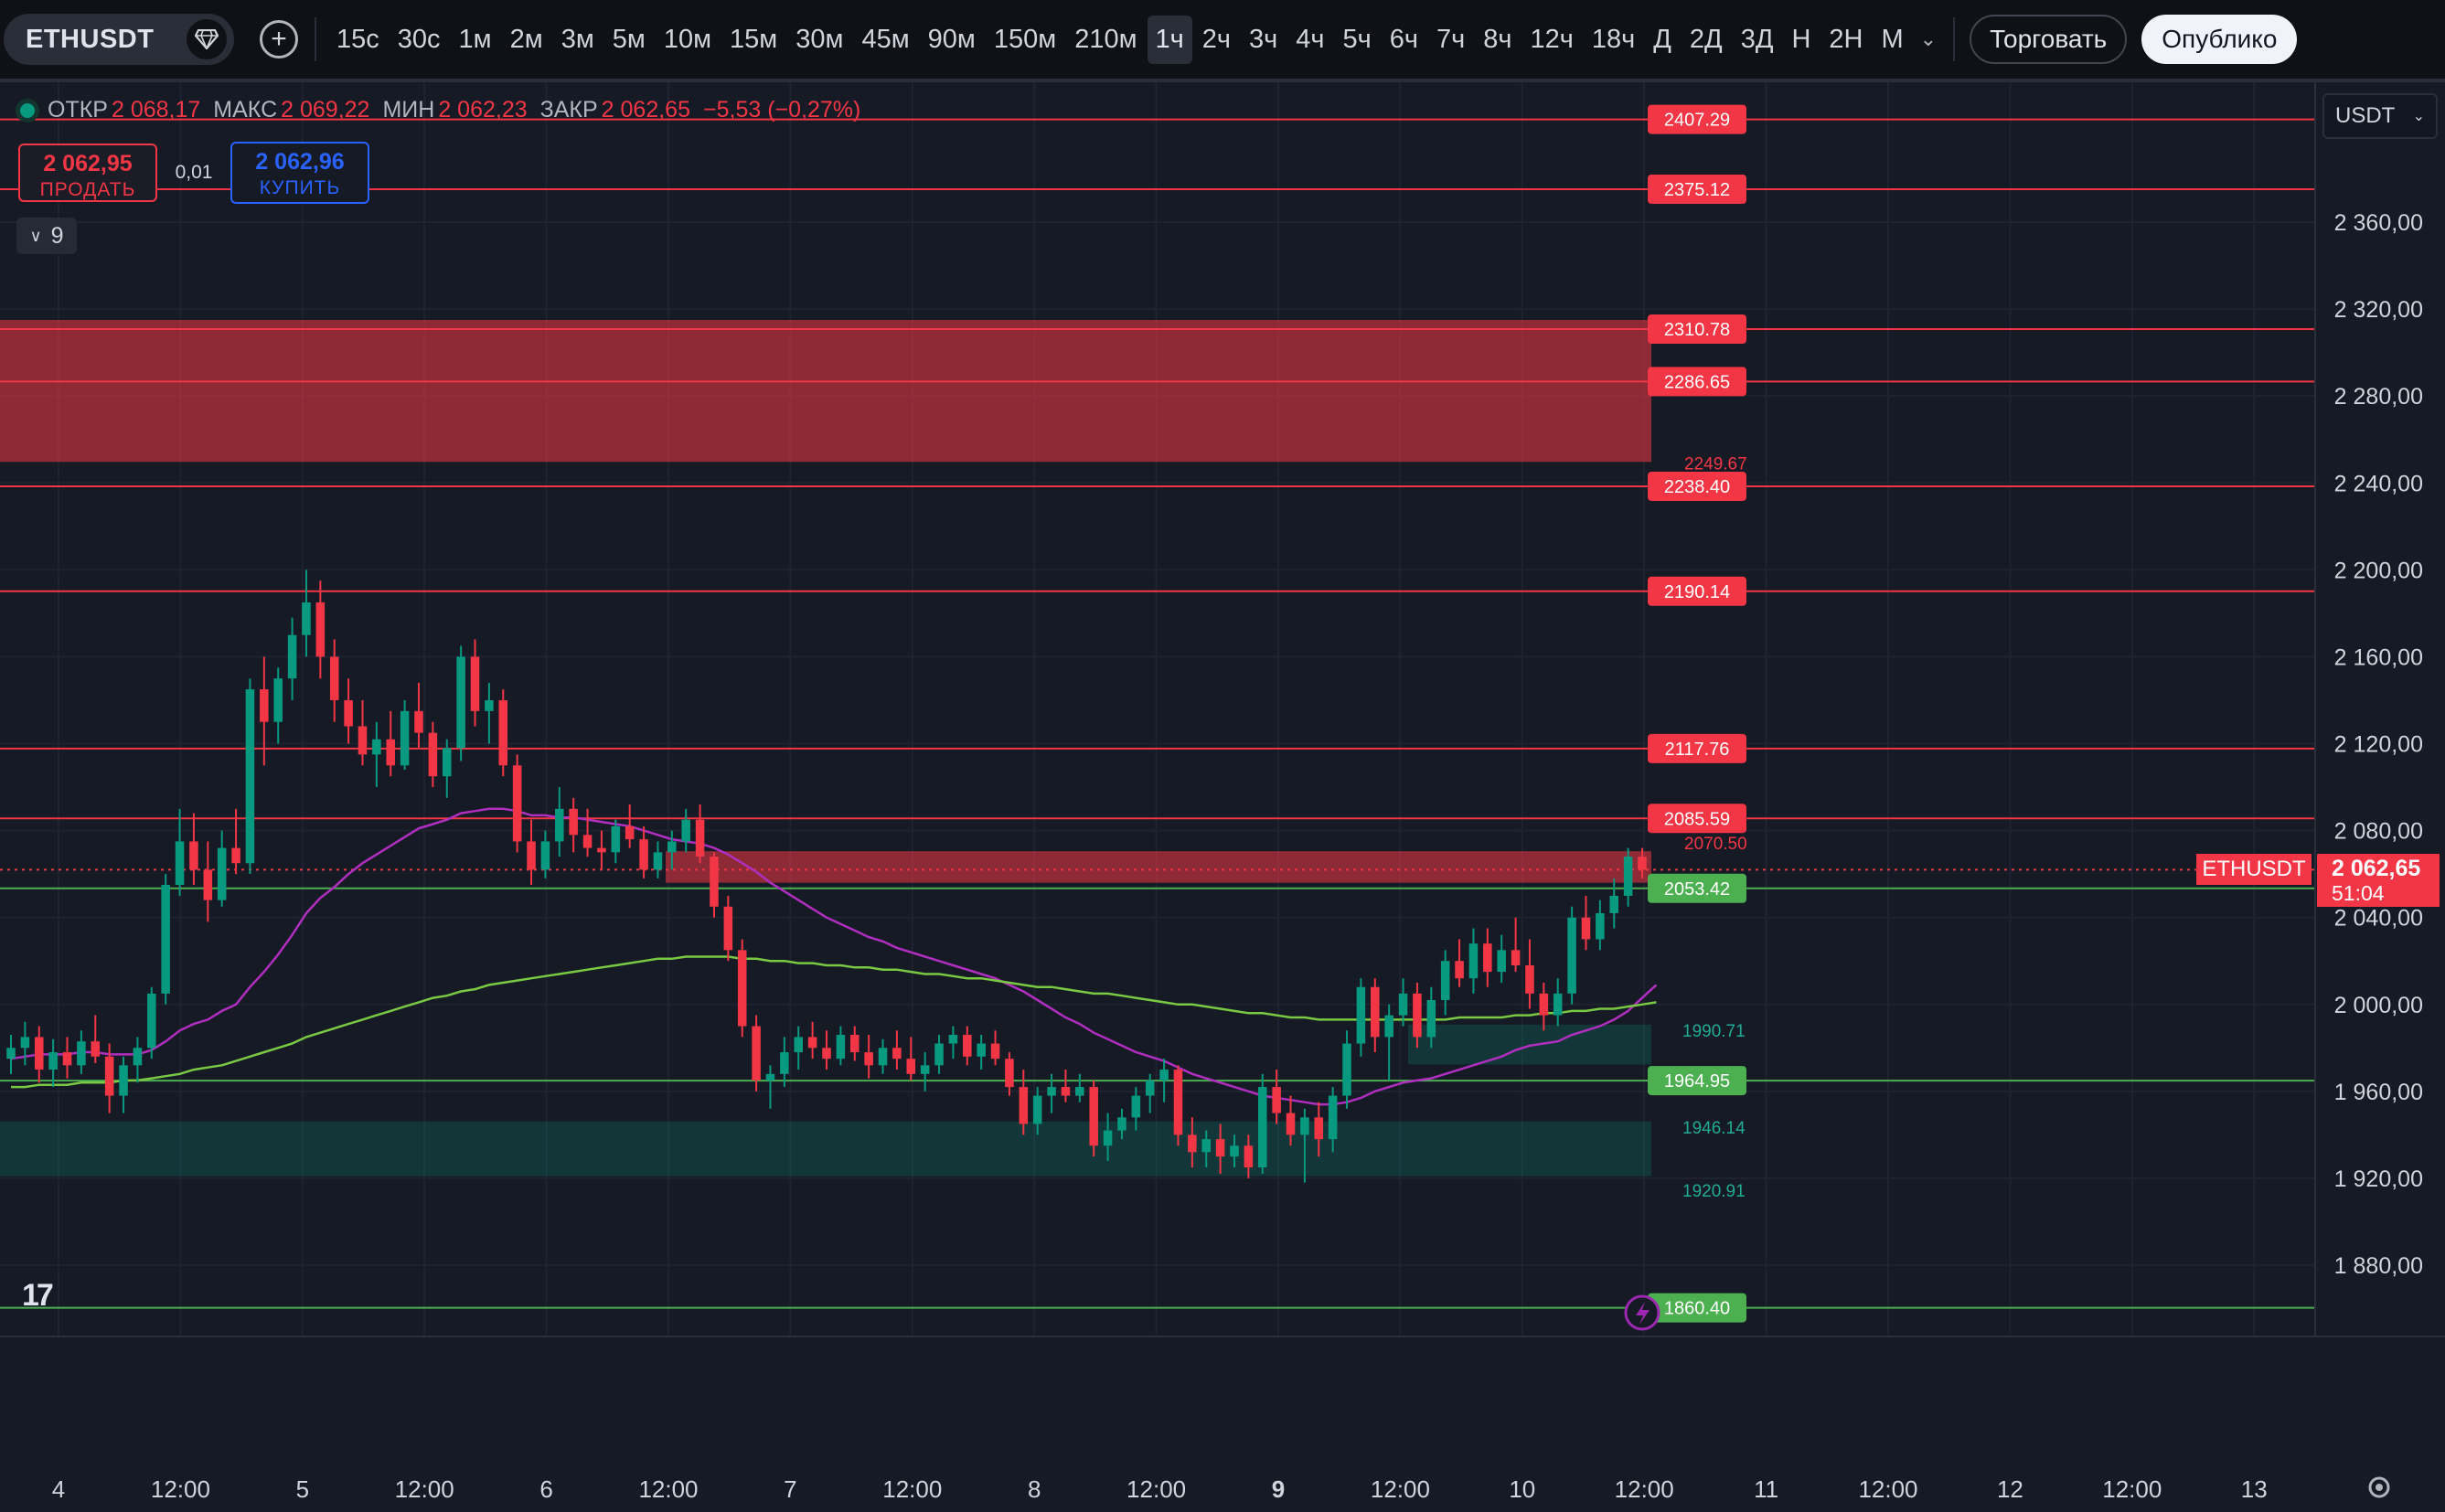  Describe the element at coordinates (1846, 39) in the screenshot. I see `interval-27: 2Н` at that location.